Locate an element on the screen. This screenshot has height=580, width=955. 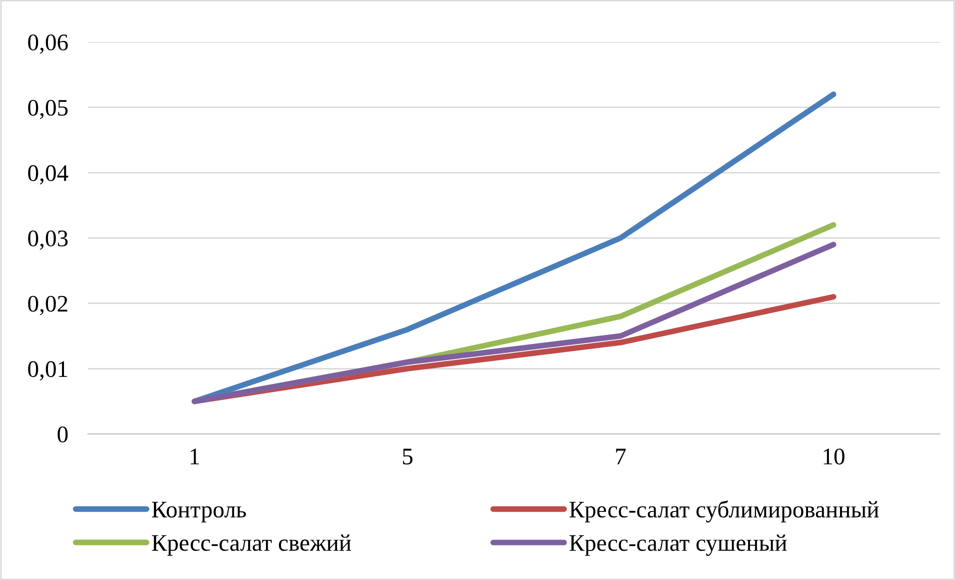
y-tick-label: 0,06 is located at coordinates (48, 44).